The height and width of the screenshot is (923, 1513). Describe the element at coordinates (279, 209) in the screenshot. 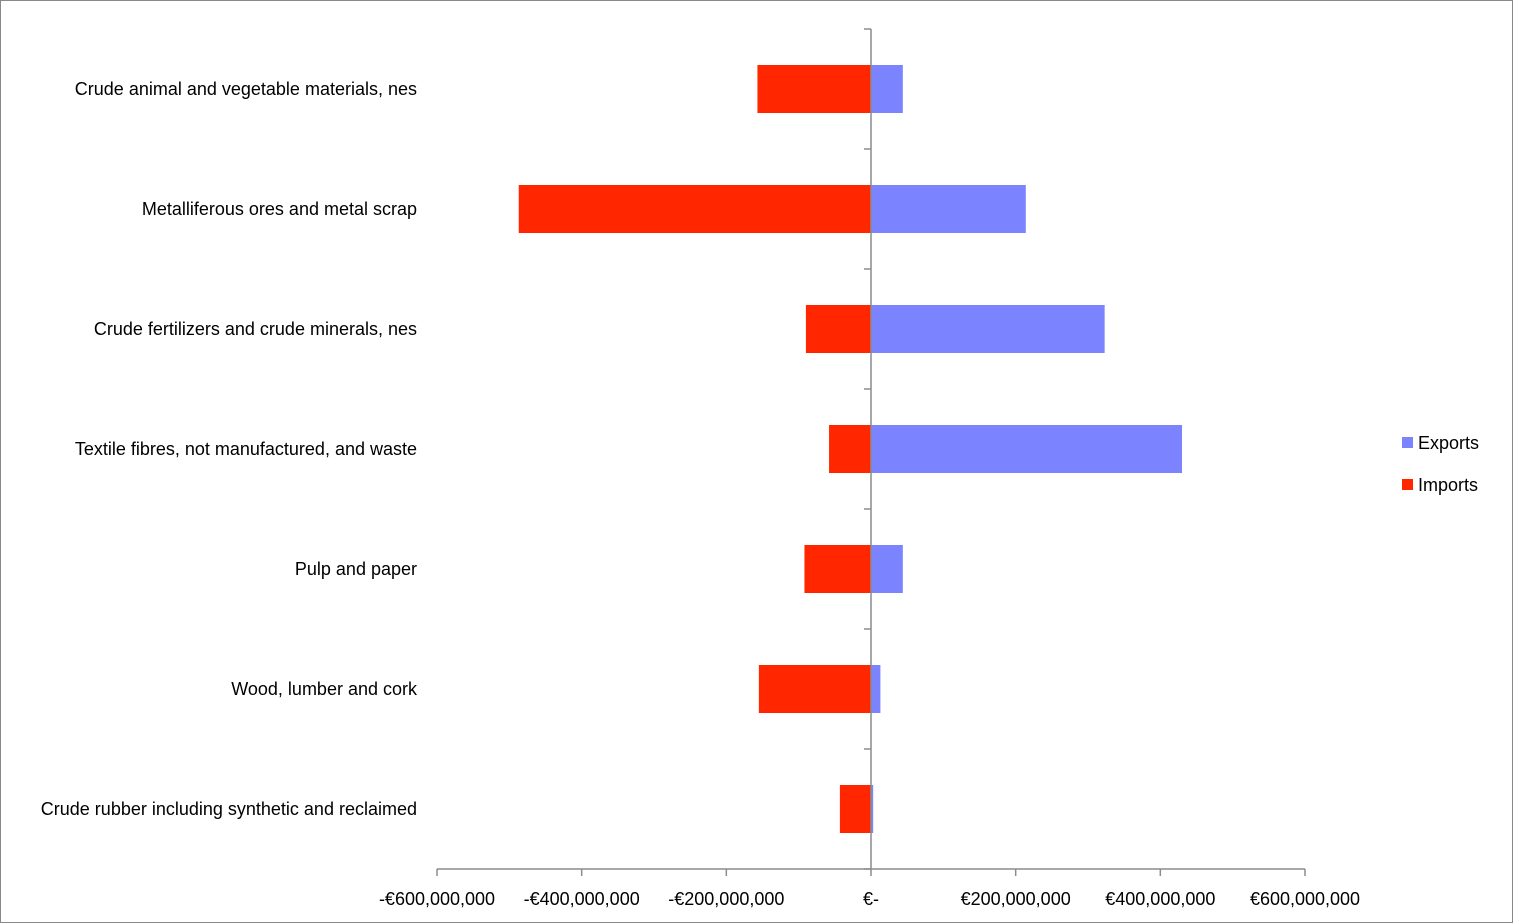

I see `category-label: Metalliferous ores and metal scrap` at that location.